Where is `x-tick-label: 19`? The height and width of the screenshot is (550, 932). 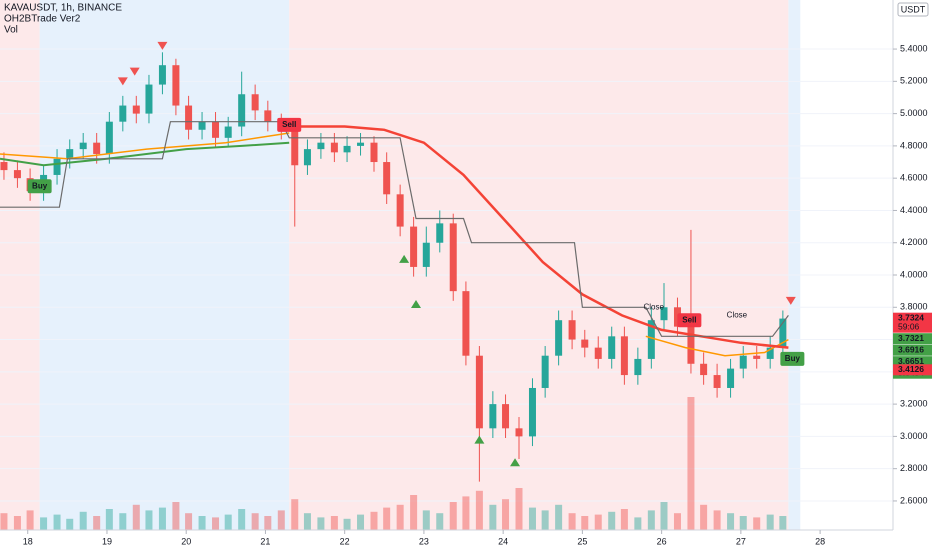 x-tick-label: 19 is located at coordinates (107, 541).